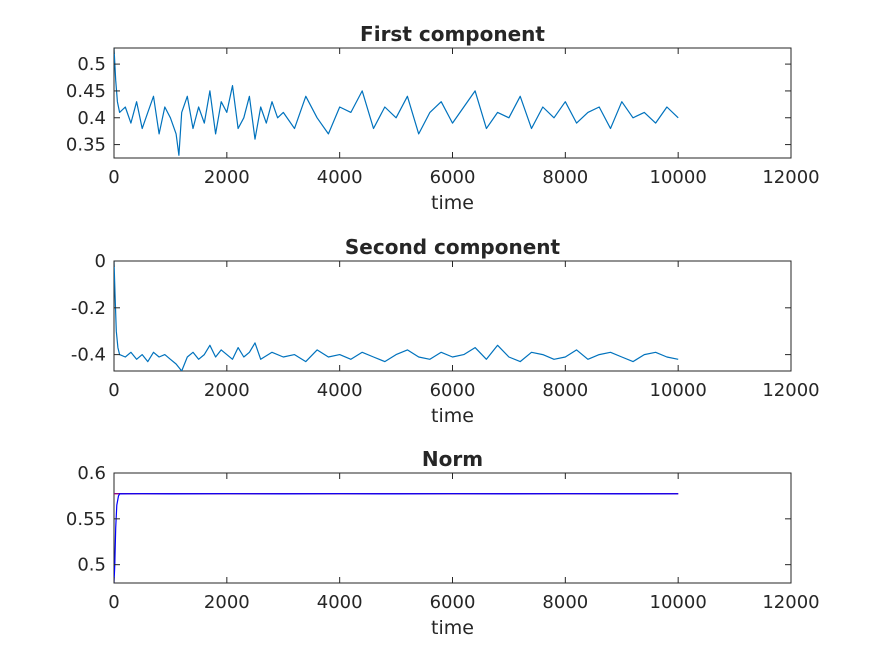 The width and height of the screenshot is (875, 656). Describe the element at coordinates (86, 519) in the screenshot. I see `y-tick-label: 0.55` at that location.